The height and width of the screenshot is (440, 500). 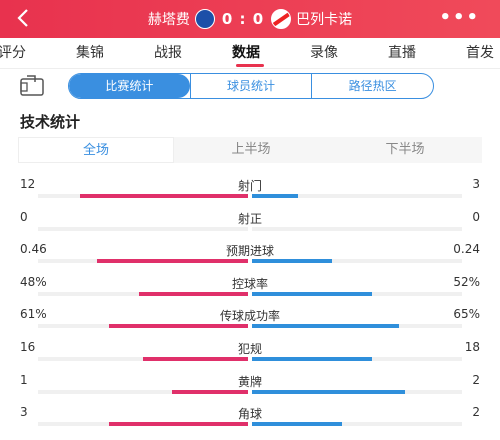 I want to click on stat-row: 3 角球 2, so click(x=250, y=420).